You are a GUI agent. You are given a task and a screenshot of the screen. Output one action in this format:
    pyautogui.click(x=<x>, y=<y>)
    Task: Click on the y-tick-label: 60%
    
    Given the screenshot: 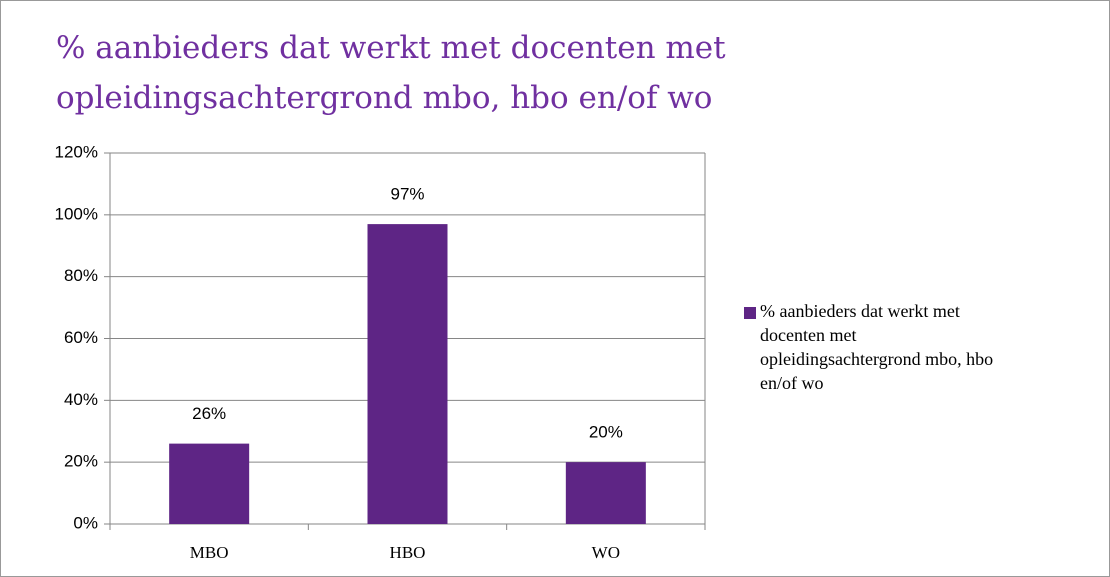 What is the action you would take?
    pyautogui.click(x=81, y=337)
    